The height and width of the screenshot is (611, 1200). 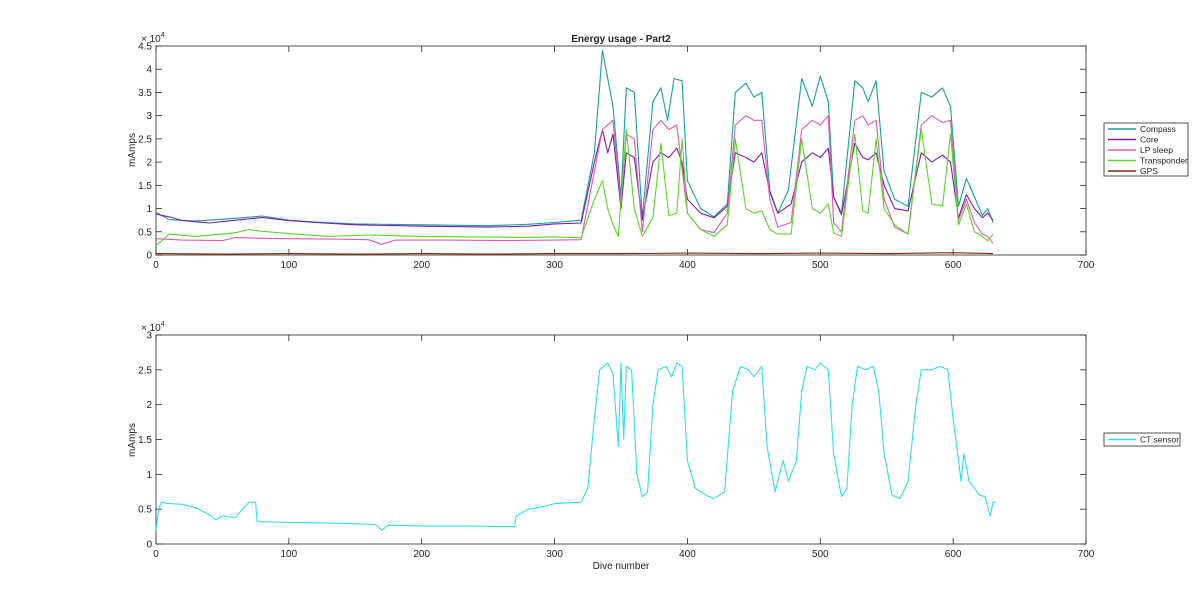 I want to click on legend-label-core: Core, so click(x=1149, y=140).